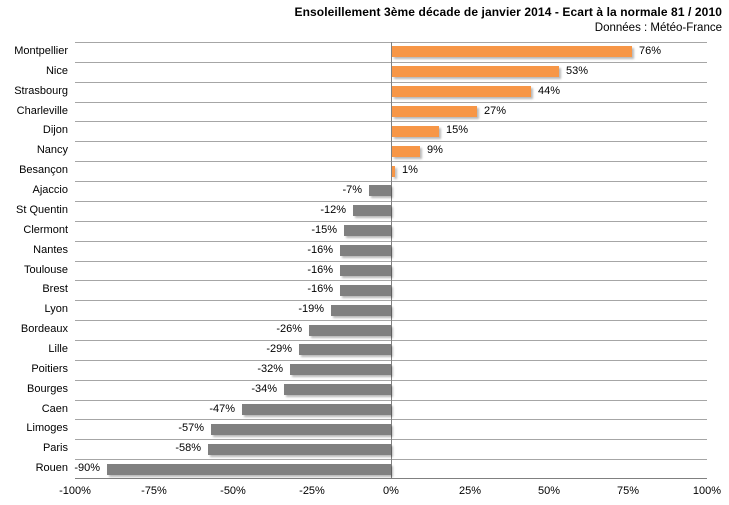 The image size is (729, 505). I want to click on bar-value-label: -57%, so click(191, 428).